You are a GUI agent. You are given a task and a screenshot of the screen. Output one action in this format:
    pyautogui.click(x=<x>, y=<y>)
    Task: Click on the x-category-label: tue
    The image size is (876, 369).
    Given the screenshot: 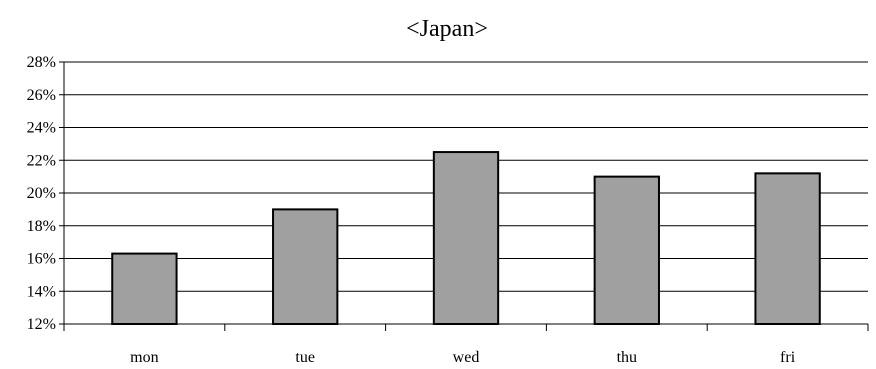 What is the action you would take?
    pyautogui.click(x=305, y=357)
    